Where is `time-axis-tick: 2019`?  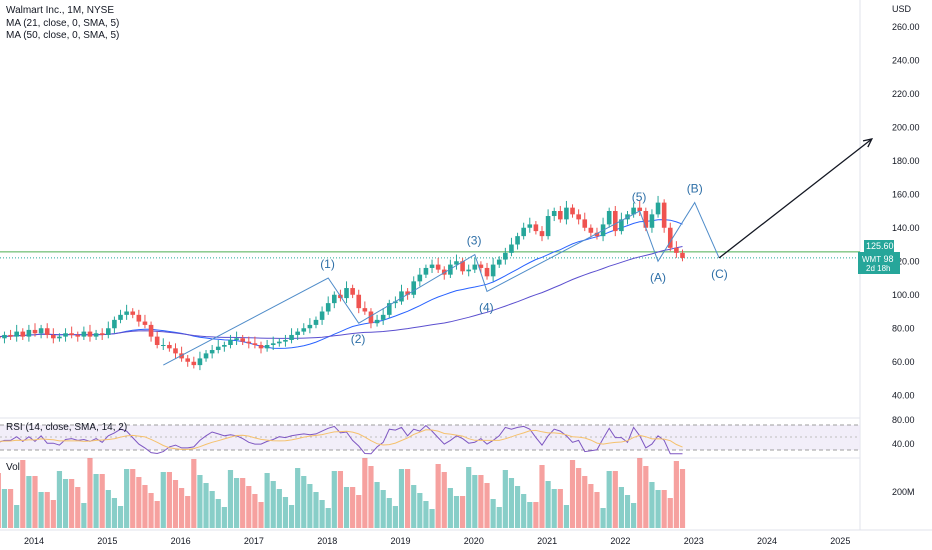
time-axis-tick: 2019 is located at coordinates (401, 541).